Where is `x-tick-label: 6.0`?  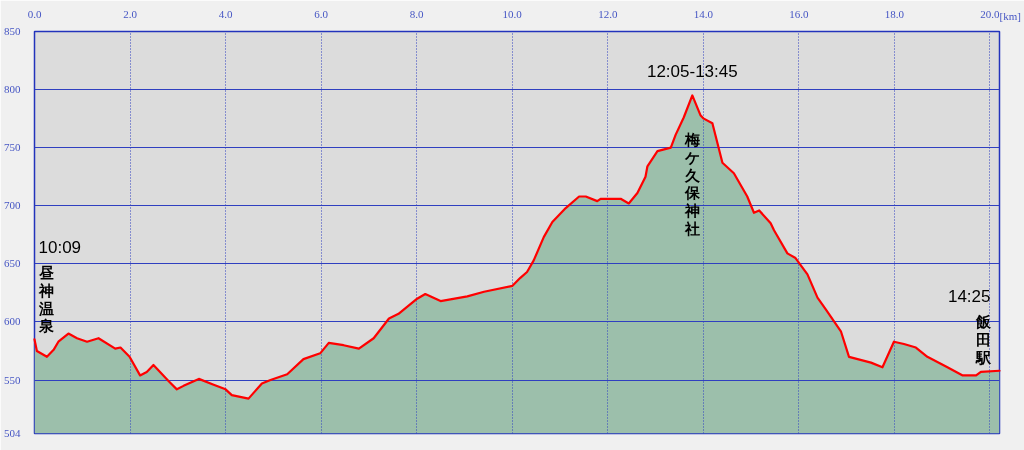
x-tick-label: 6.0 is located at coordinates (321, 13).